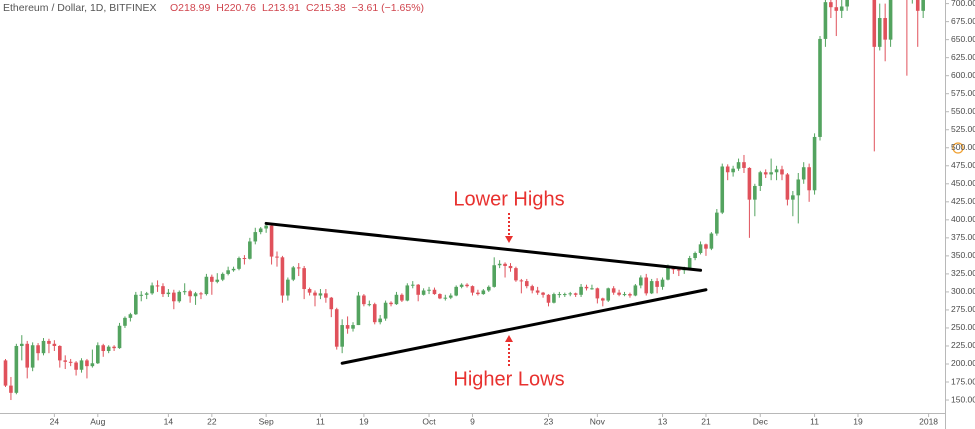 This screenshot has height=429, width=975. I want to click on y-tick-label: 450.00, so click(963, 183).